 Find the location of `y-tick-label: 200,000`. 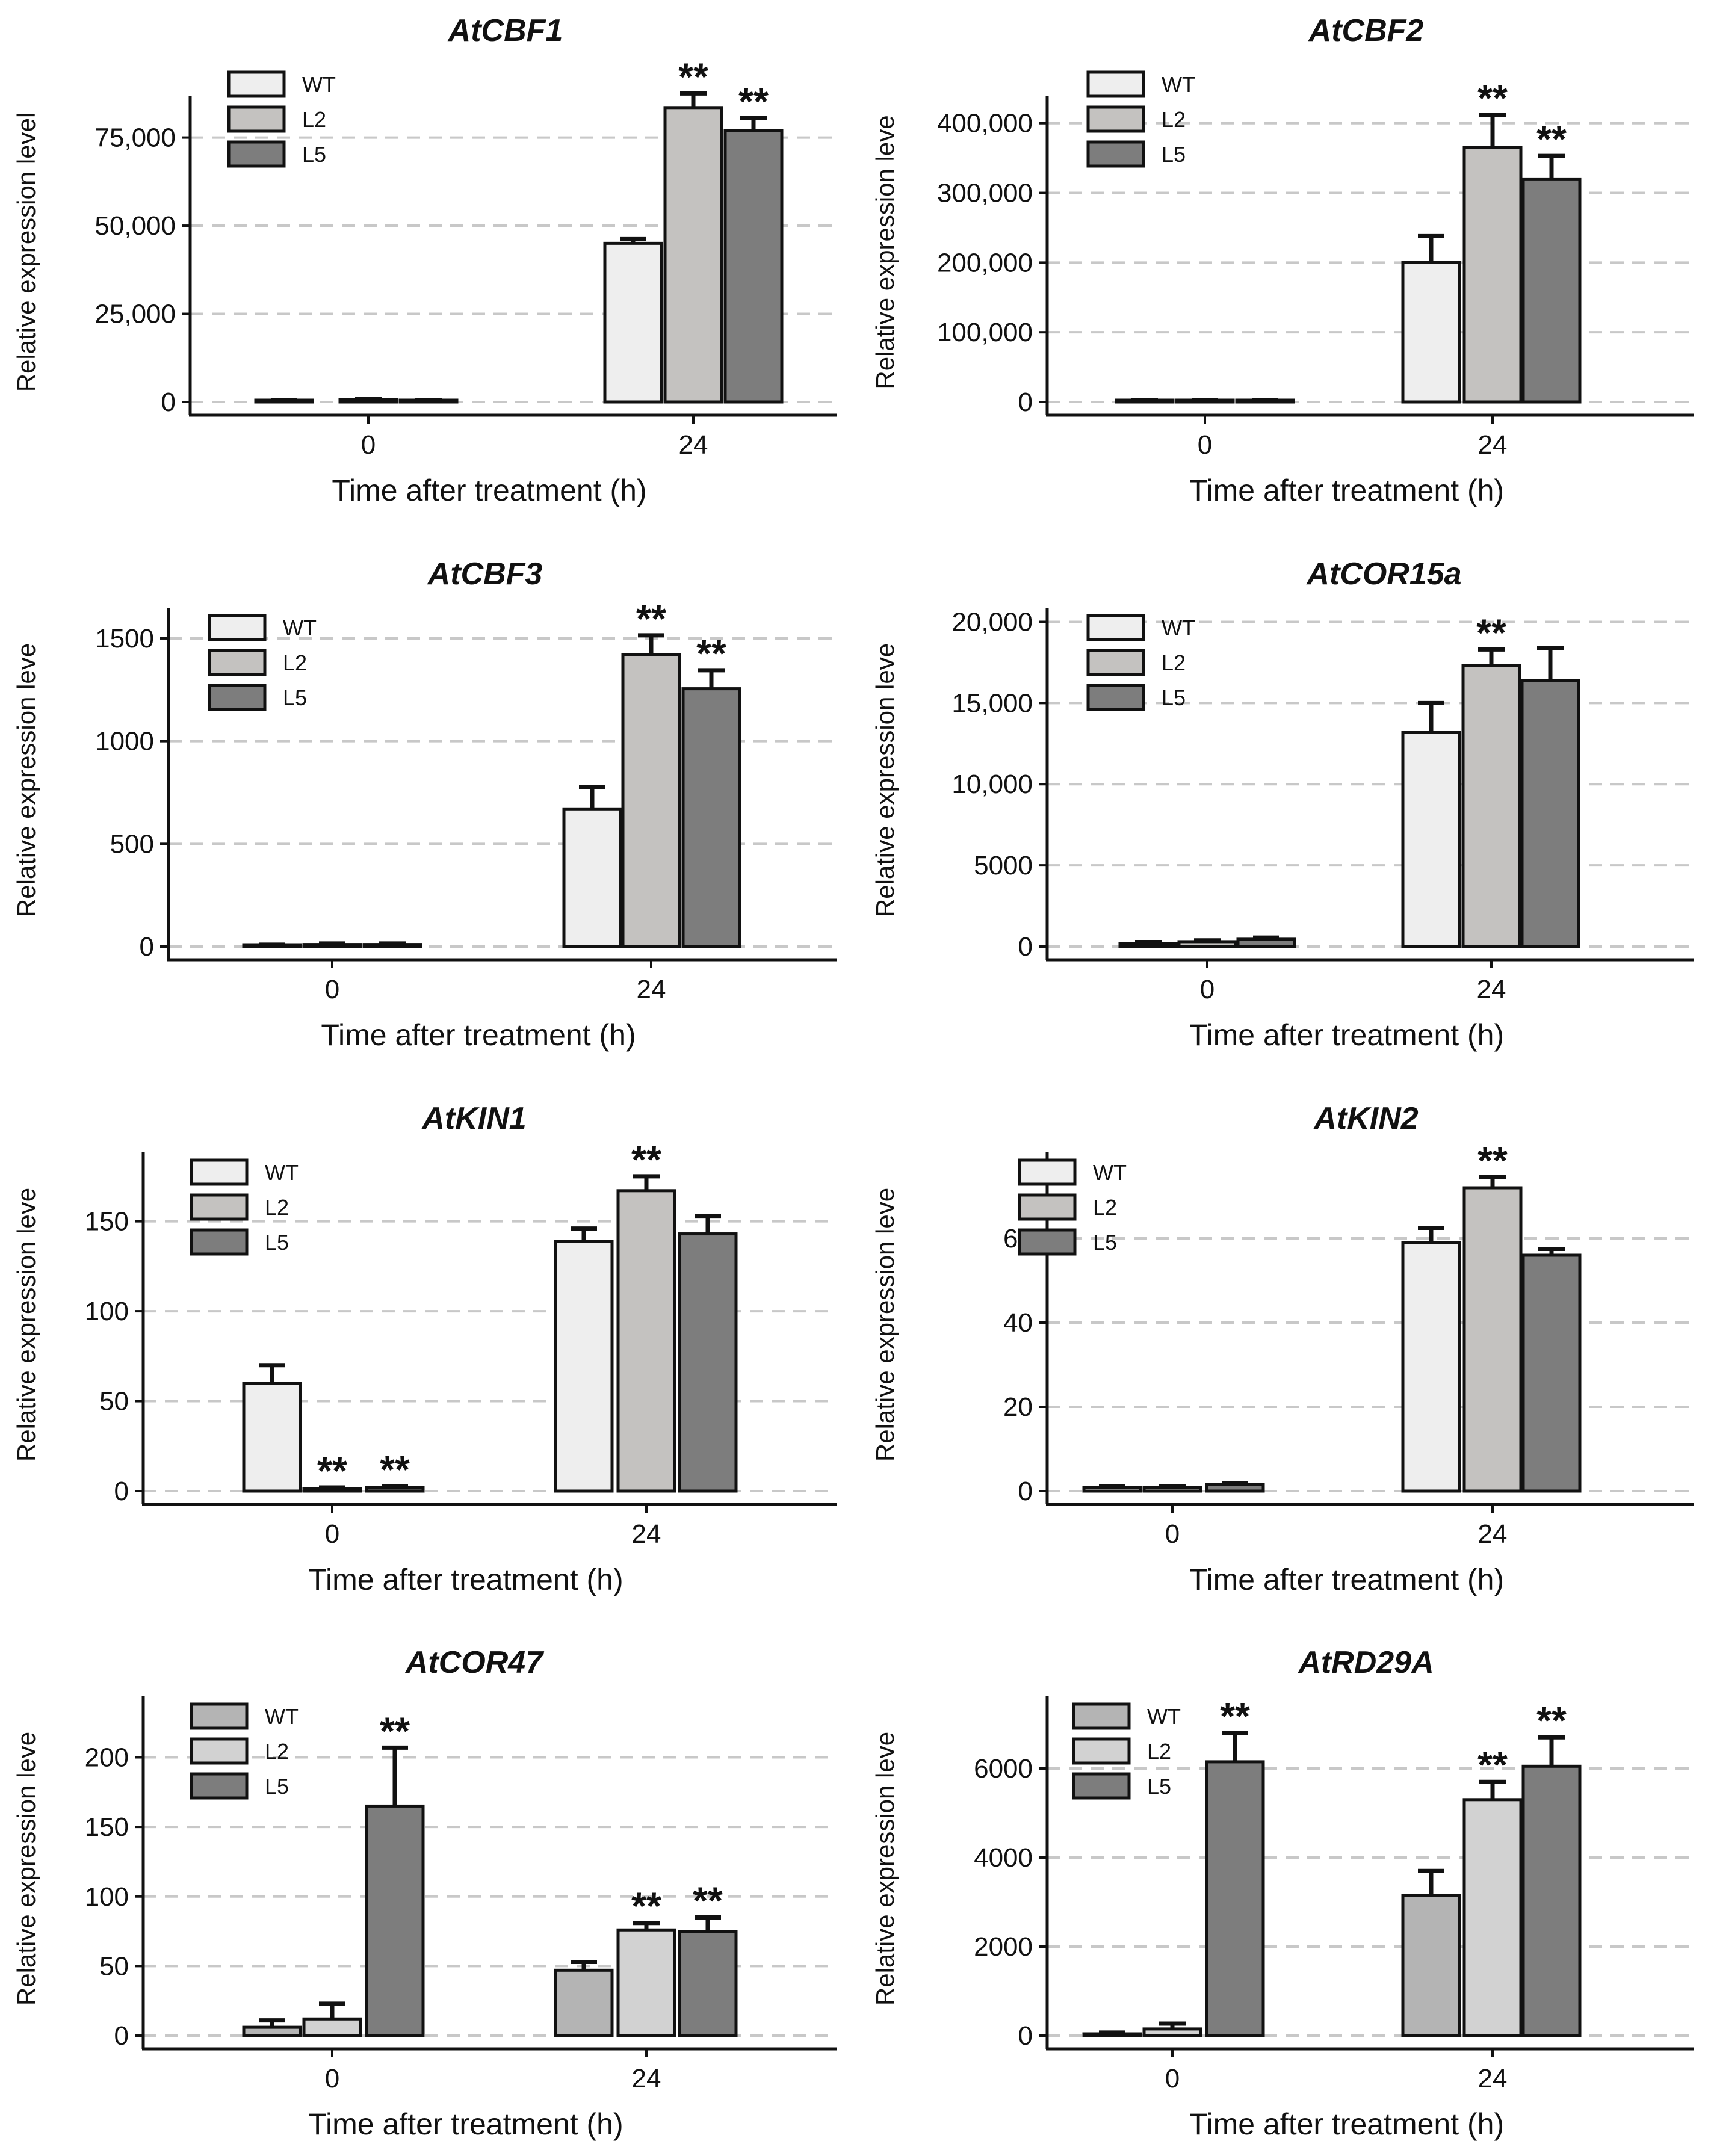

y-tick-label: 200,000 is located at coordinates (985, 262).